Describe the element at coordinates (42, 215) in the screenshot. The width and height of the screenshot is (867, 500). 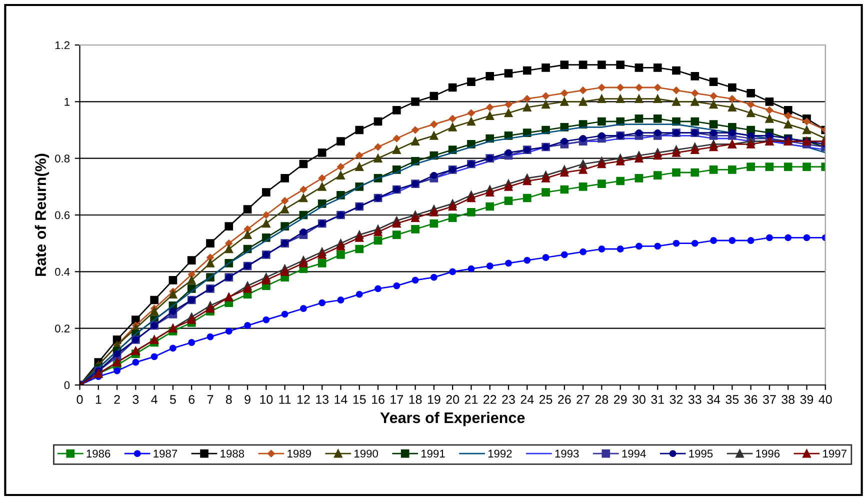
I see `y-axis-title: Rate of Reurn(%)` at that location.